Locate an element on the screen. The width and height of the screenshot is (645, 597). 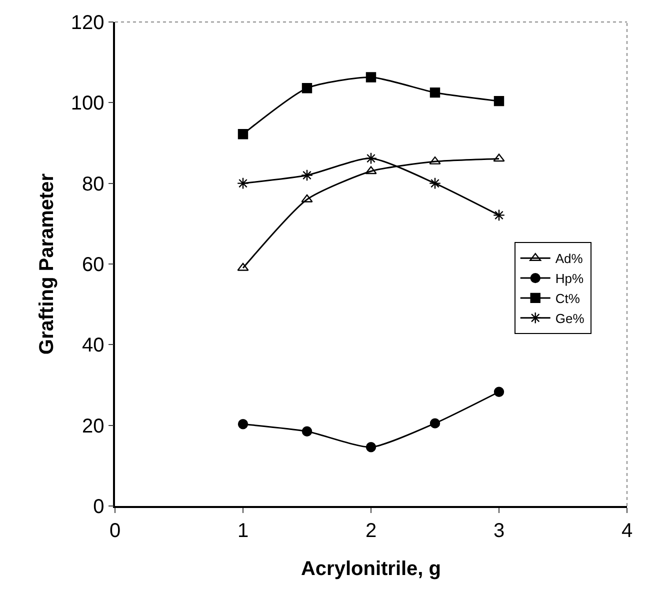
y-tick-label: 20 is located at coordinates (93, 426).